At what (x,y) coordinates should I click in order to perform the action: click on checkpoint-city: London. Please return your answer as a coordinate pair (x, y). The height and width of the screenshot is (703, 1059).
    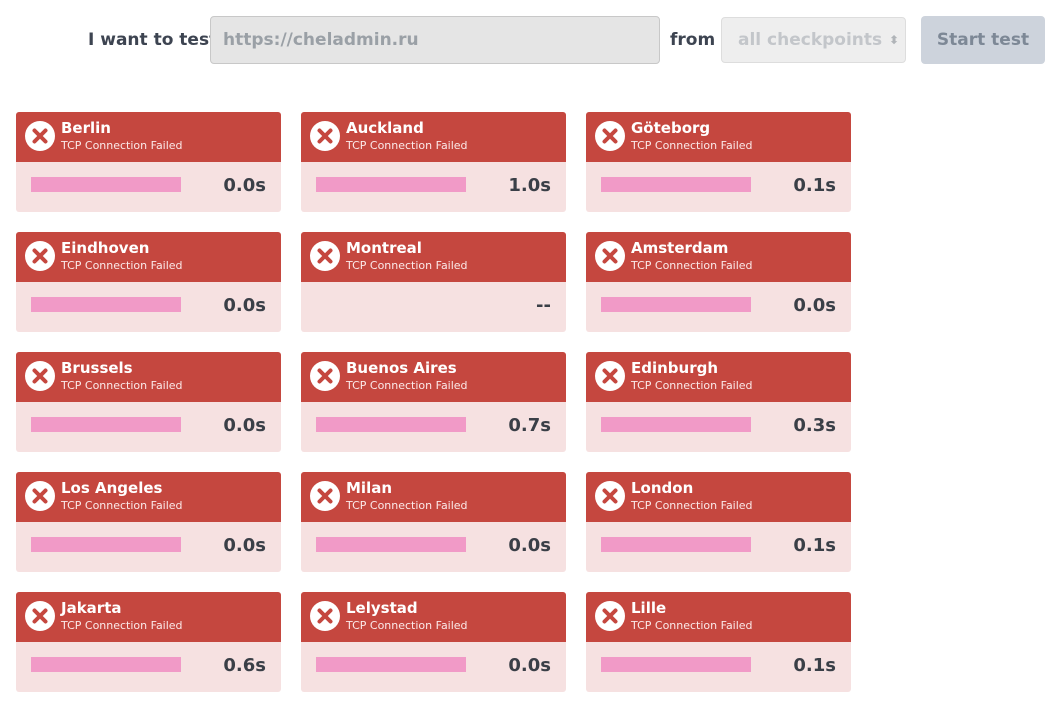
    Looking at the image, I should click on (662, 488).